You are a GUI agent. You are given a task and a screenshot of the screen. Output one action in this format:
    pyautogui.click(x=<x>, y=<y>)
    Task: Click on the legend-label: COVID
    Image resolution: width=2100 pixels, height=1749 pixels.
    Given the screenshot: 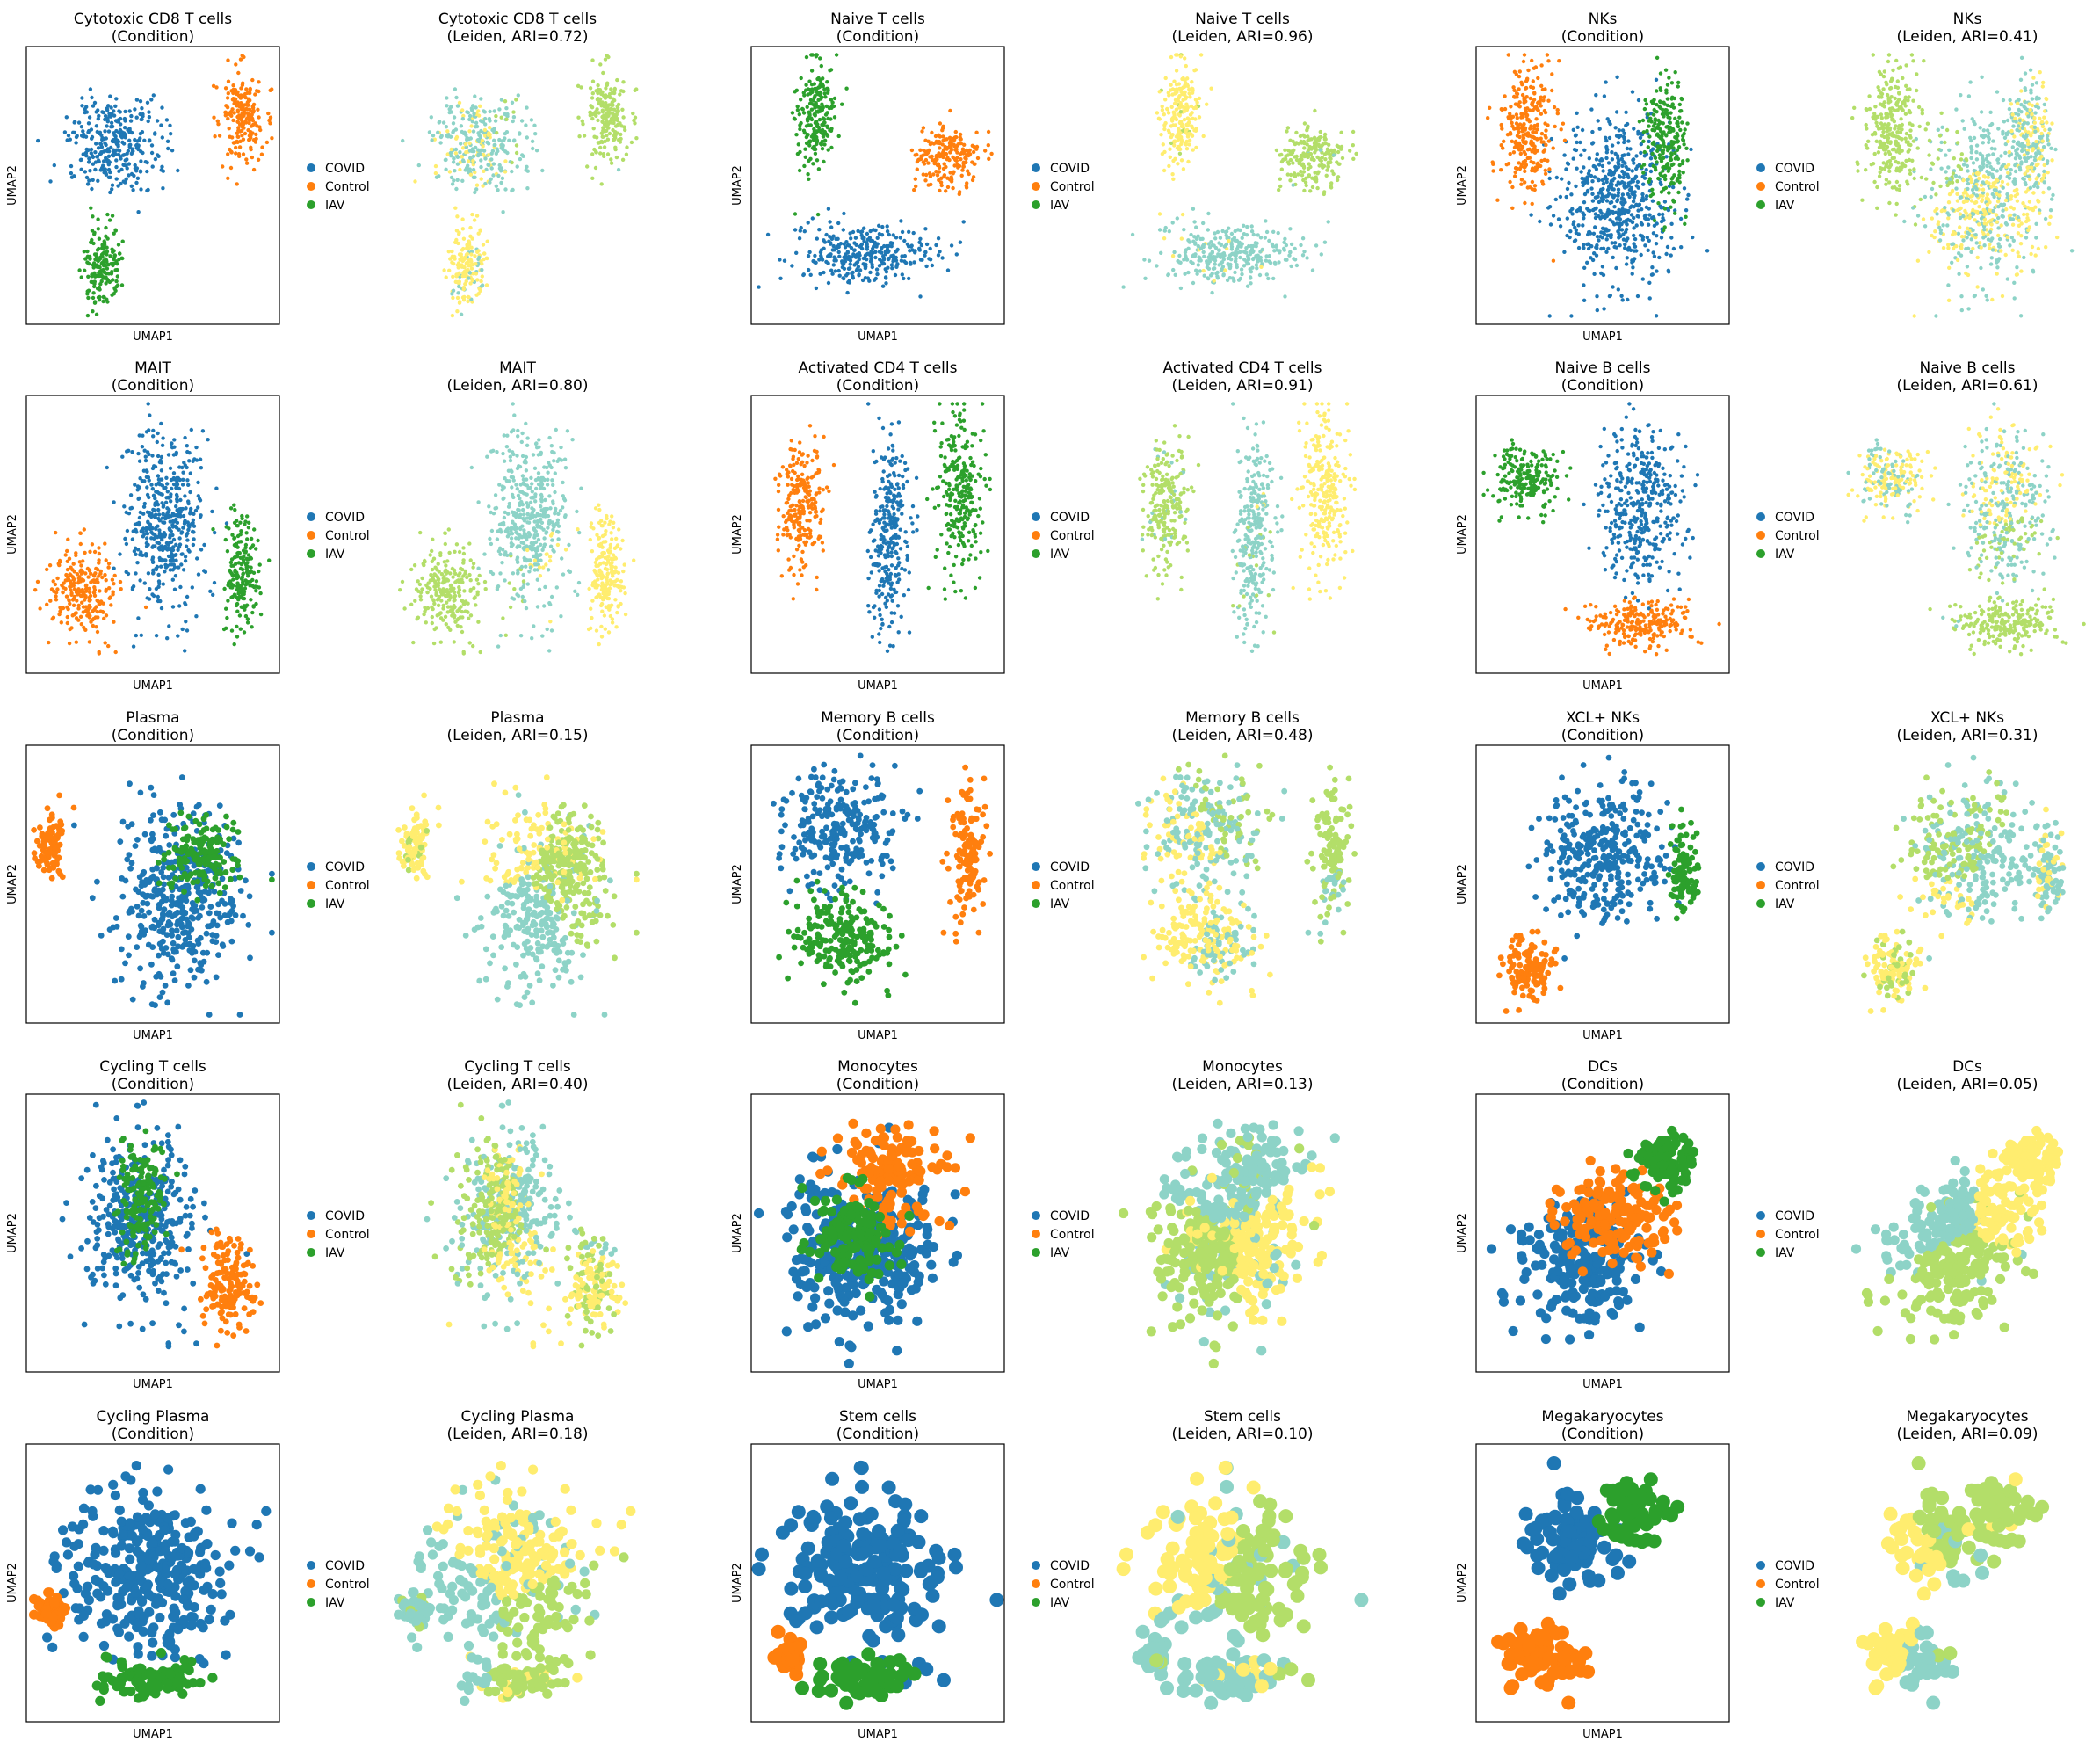 What is the action you would take?
    pyautogui.click(x=345, y=169)
    